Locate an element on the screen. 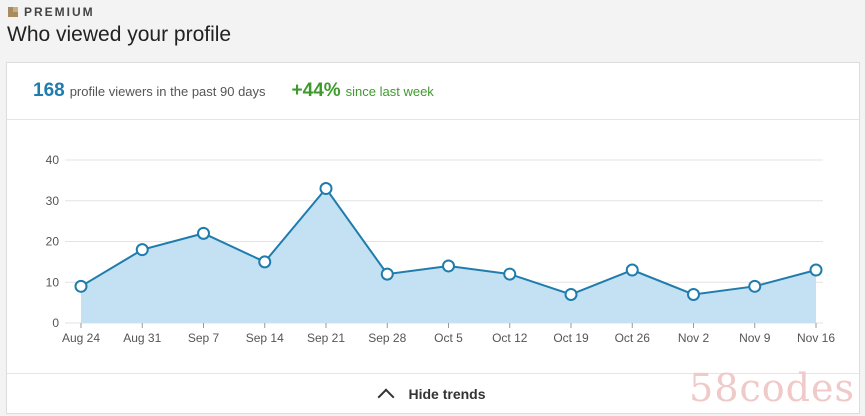 The height and width of the screenshot is (416, 865). watermark: 58codes is located at coordinates (772, 388).